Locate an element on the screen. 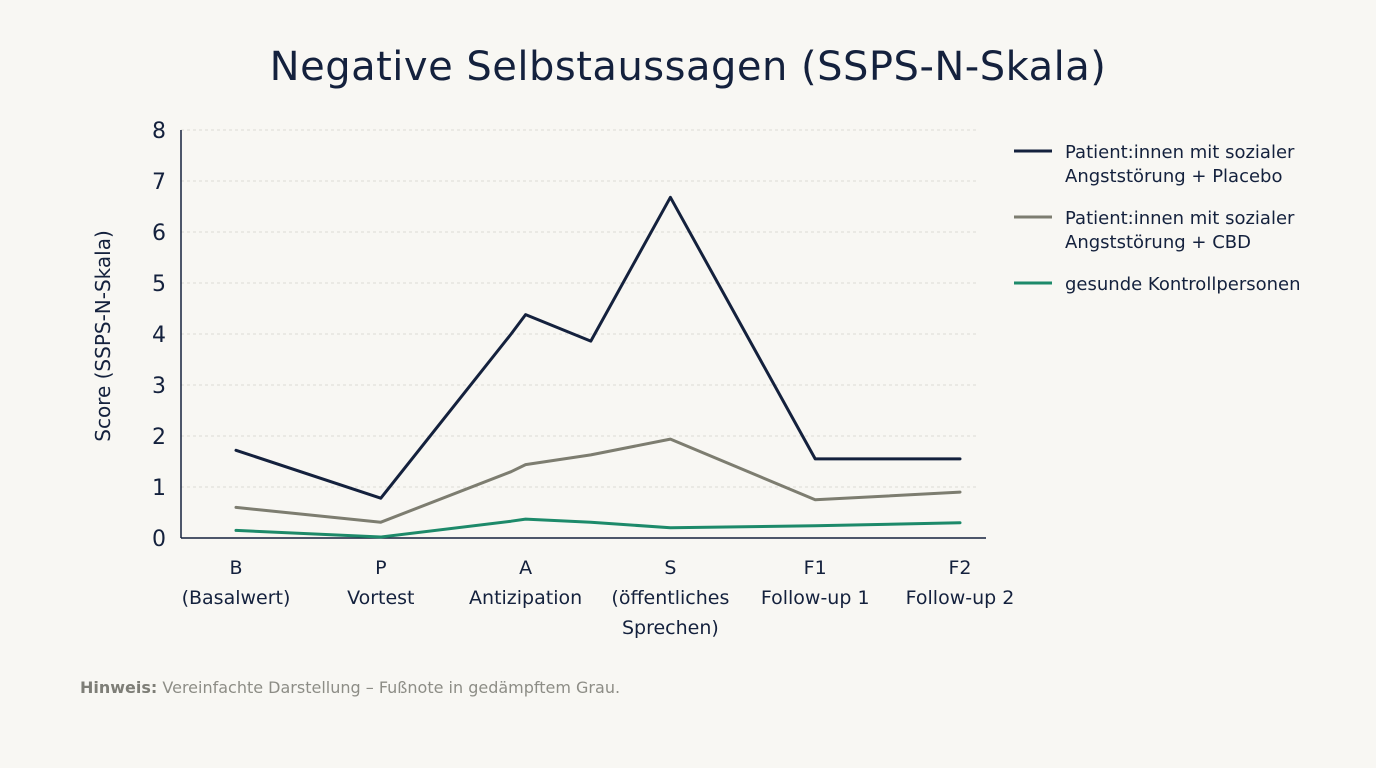 Image resolution: width=1376 pixels, height=768 pixels. x-tick-label: A is located at coordinates (525, 568).